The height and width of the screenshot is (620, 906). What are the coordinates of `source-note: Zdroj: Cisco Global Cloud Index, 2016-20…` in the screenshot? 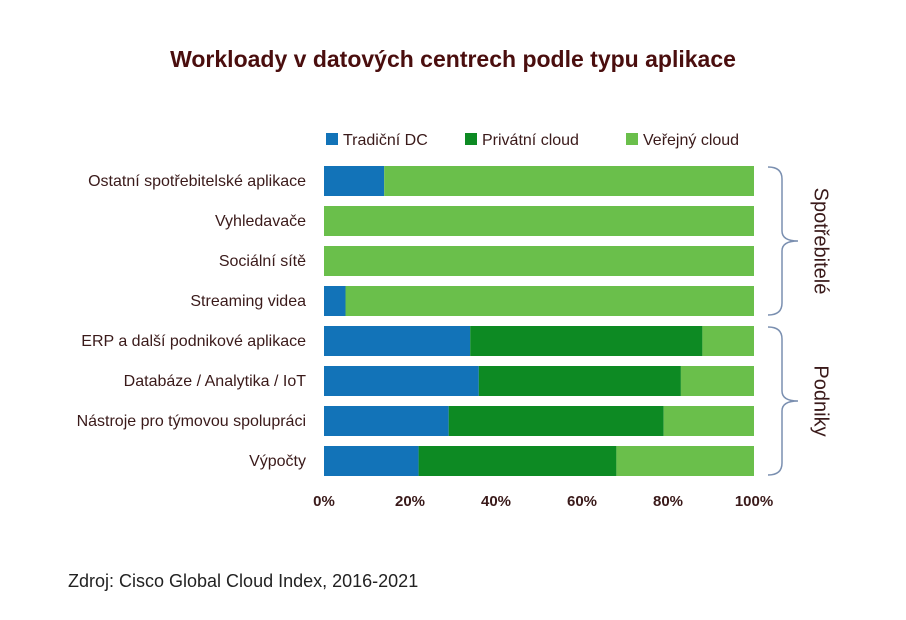 It's located at (243, 581).